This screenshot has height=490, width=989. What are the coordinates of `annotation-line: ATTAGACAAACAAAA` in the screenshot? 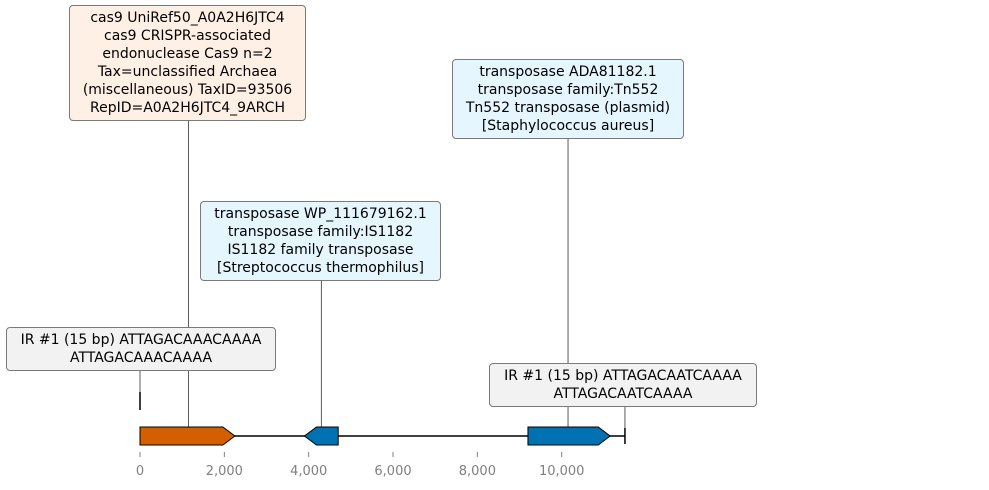 It's located at (141, 358).